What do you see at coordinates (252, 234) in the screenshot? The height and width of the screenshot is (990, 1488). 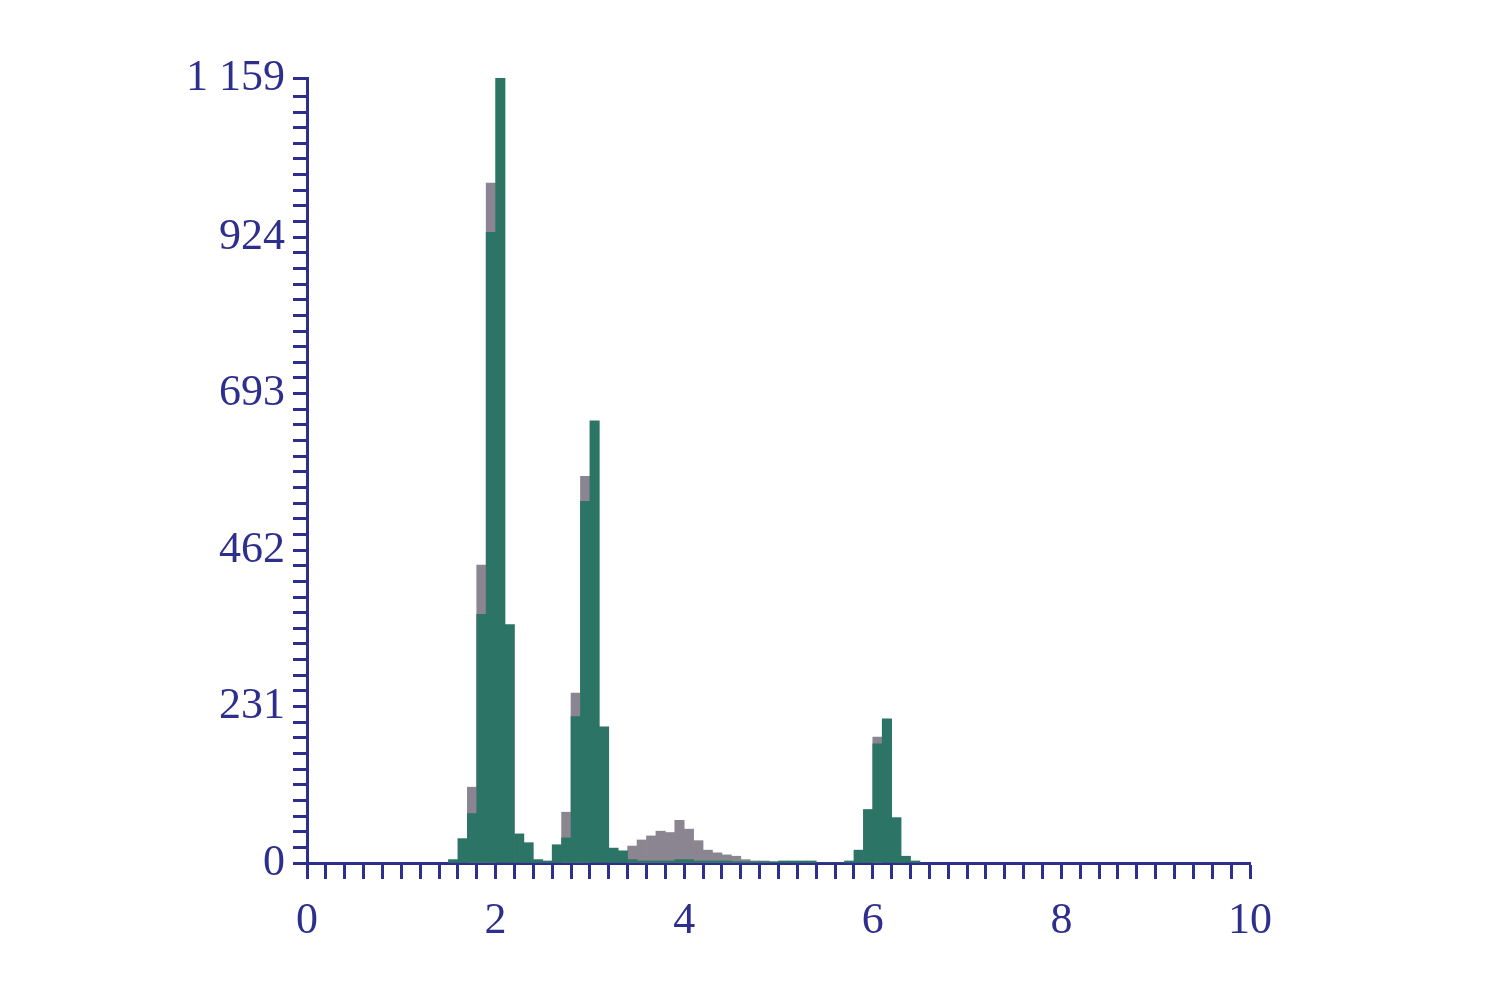 I see `y-tick-label: 924` at bounding box center [252, 234].